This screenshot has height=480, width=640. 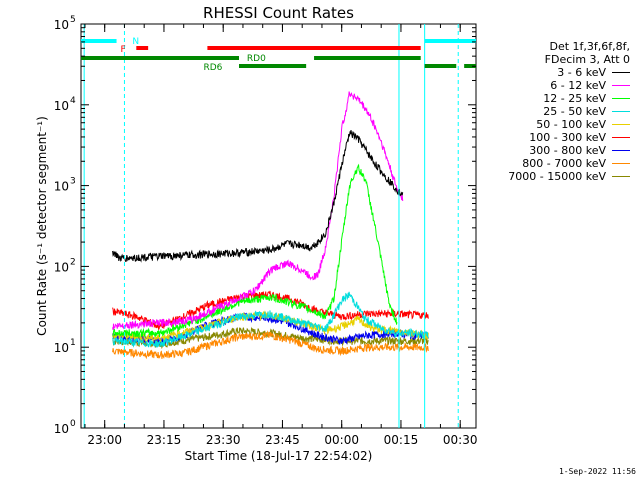 What do you see at coordinates (341, 440) in the screenshot?
I see `x-tick-label: 00:00` at bounding box center [341, 440].